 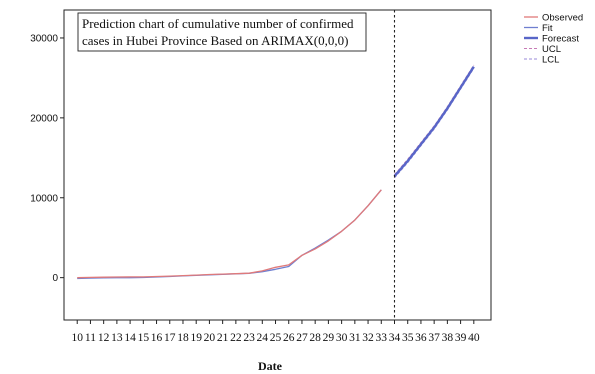 I want to click on x-tick-label: 38, so click(x=448, y=338).